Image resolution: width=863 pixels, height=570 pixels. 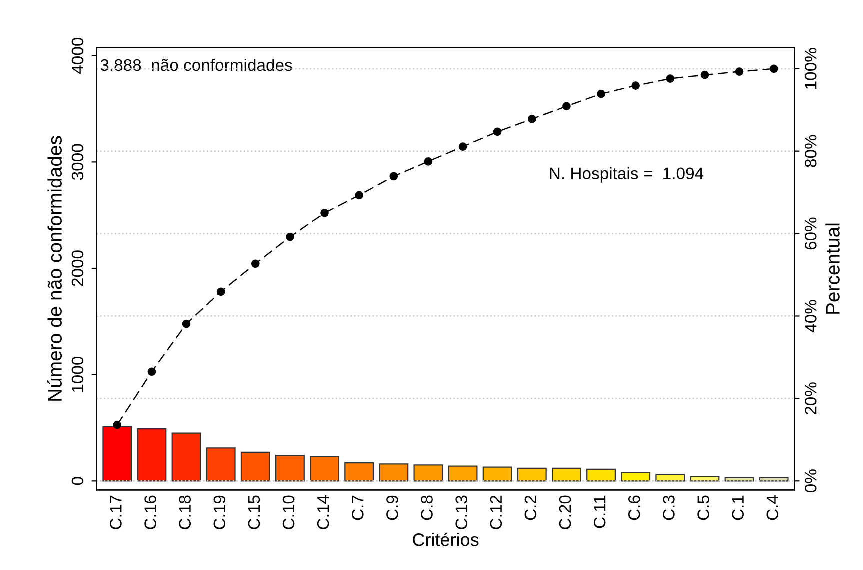 What do you see at coordinates (669, 508) in the screenshot?
I see `x-tick-label: C.3` at bounding box center [669, 508].